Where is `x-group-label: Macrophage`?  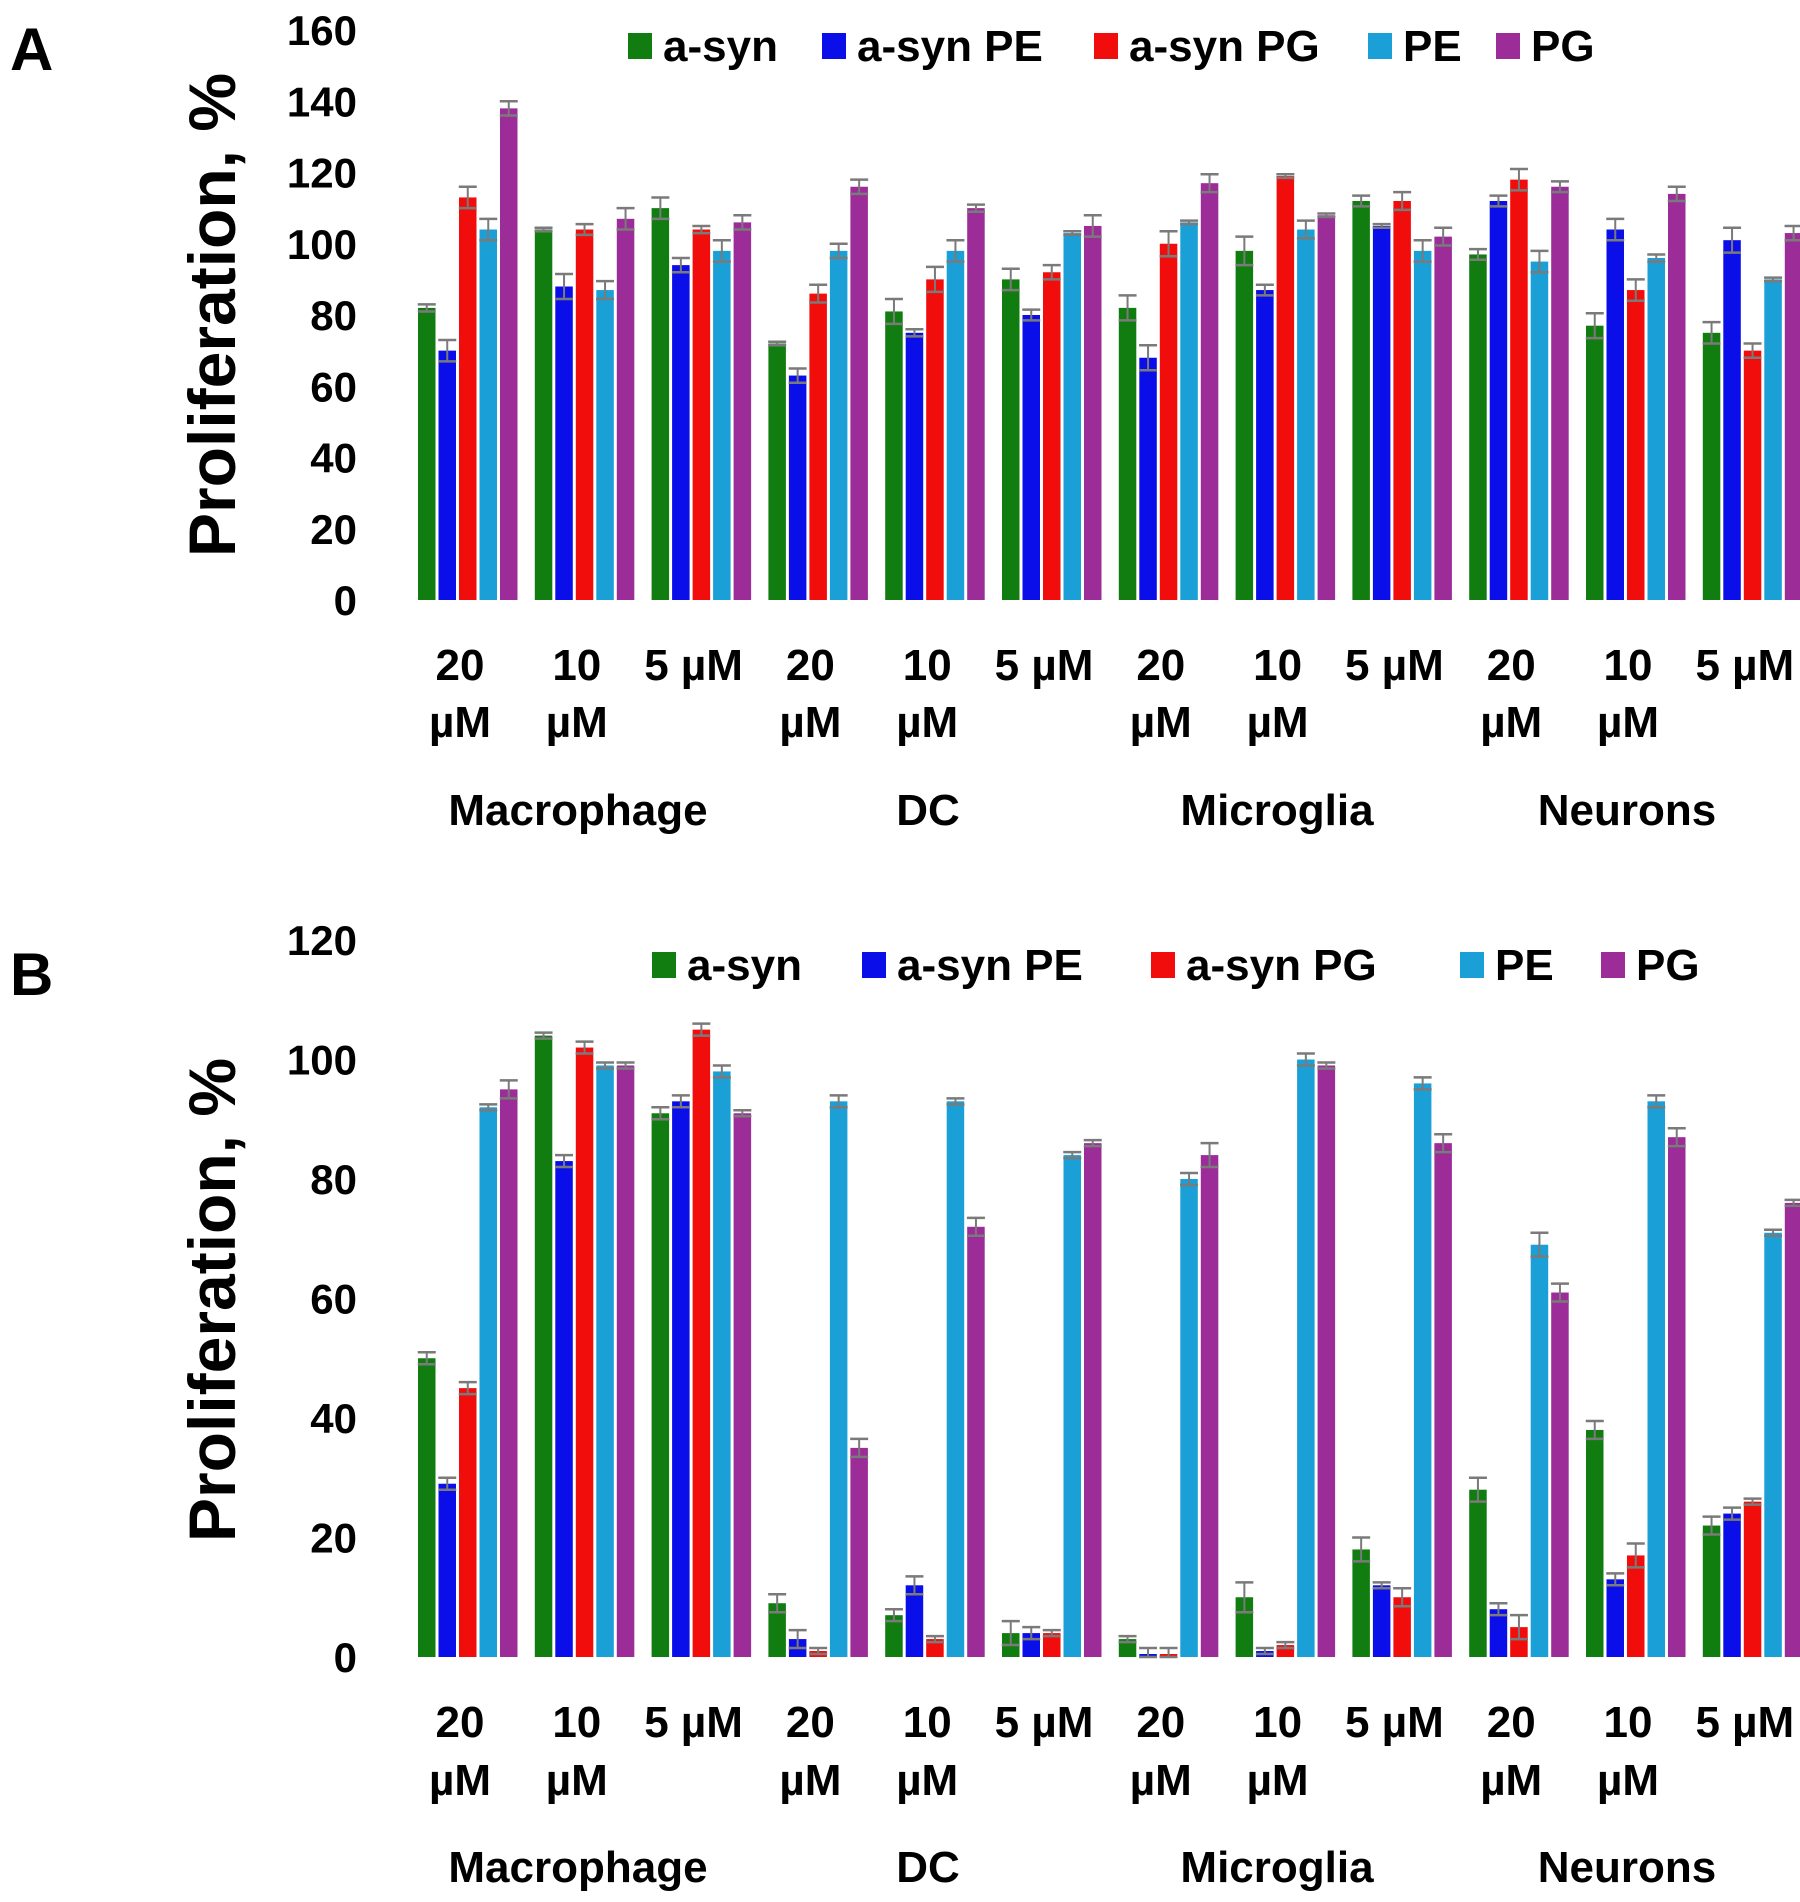
x-group-label: Macrophage is located at coordinates (577, 1867).